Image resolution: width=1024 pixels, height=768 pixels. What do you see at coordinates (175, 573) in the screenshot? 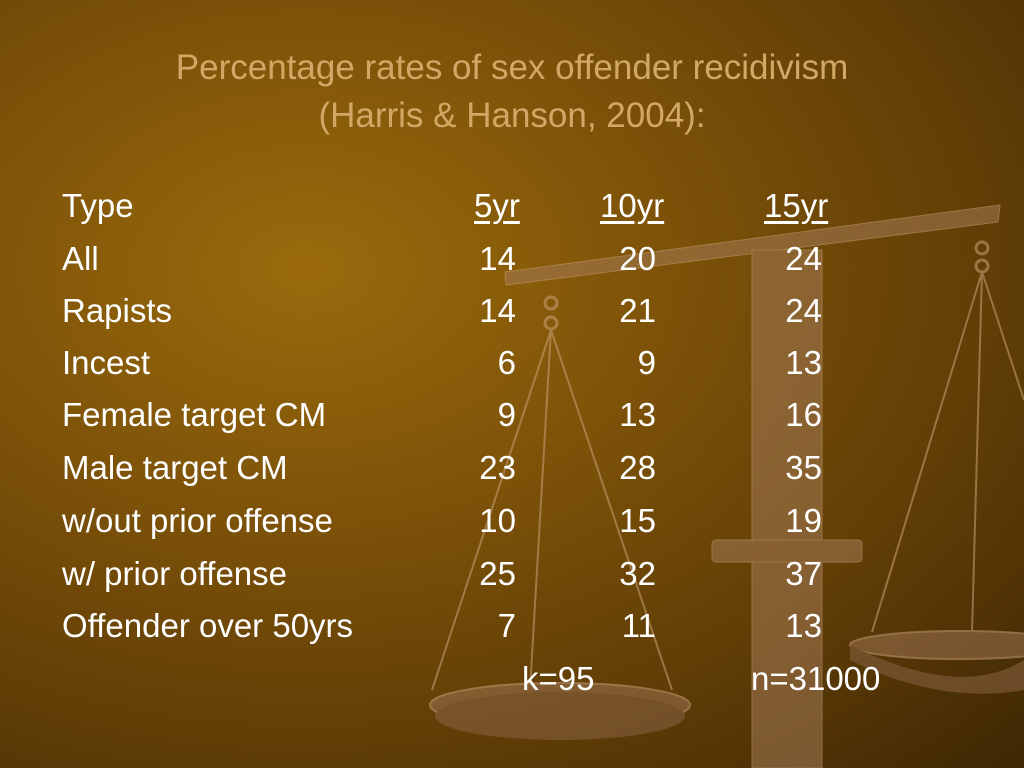
I see `row-type: w/ prior offense` at bounding box center [175, 573].